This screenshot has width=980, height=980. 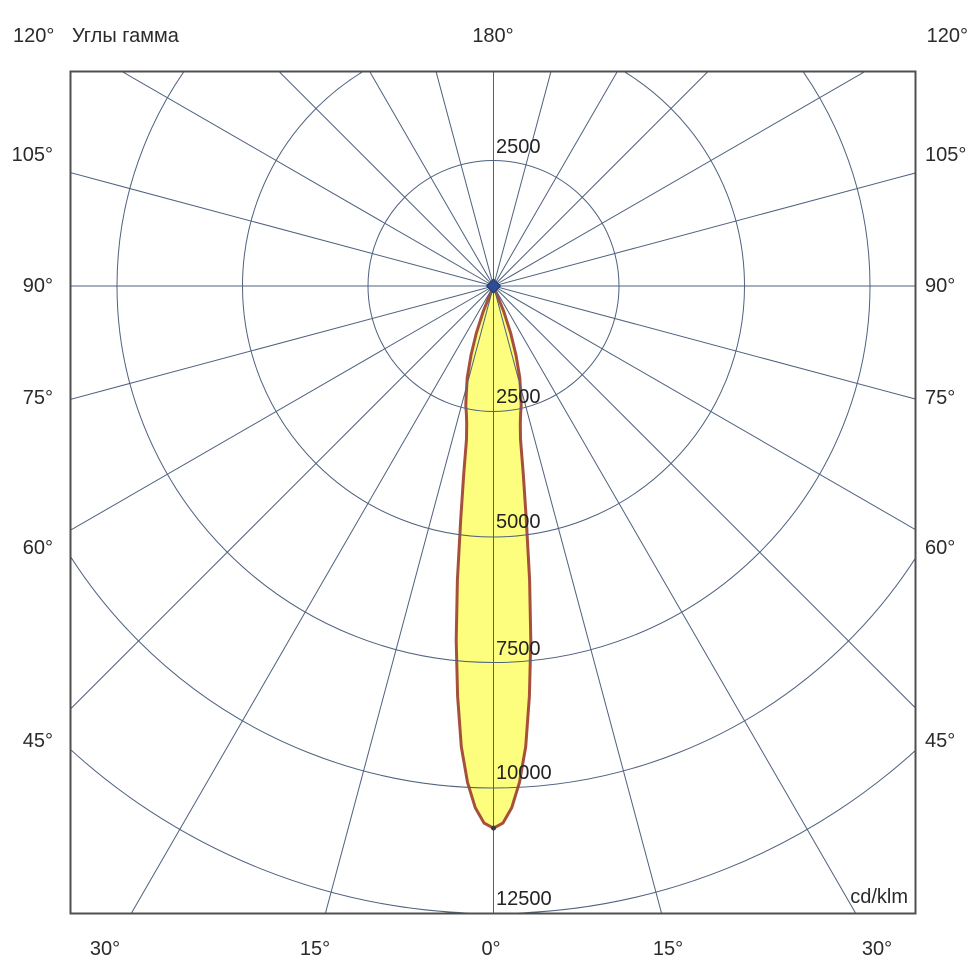 What do you see at coordinates (105, 949) in the screenshot?
I see `angle-label-bottom-30-left: 30°` at bounding box center [105, 949].